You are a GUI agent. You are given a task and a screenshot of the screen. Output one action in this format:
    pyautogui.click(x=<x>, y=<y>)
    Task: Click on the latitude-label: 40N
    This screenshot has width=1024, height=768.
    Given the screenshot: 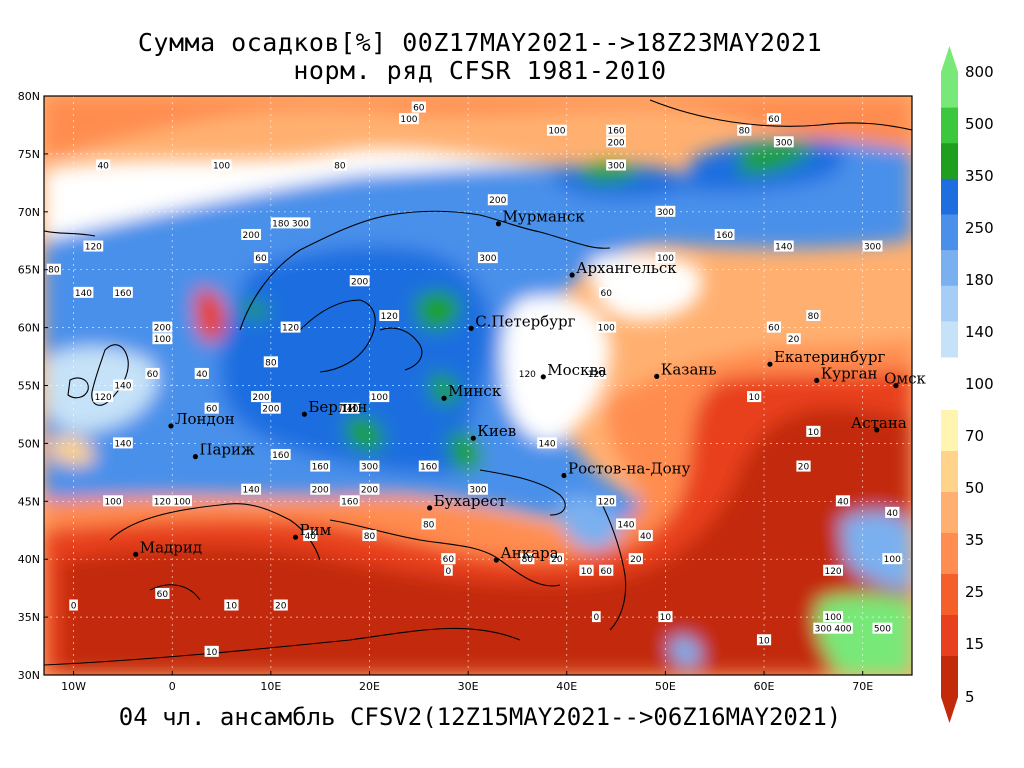 What is the action you would take?
    pyautogui.click(x=29, y=559)
    